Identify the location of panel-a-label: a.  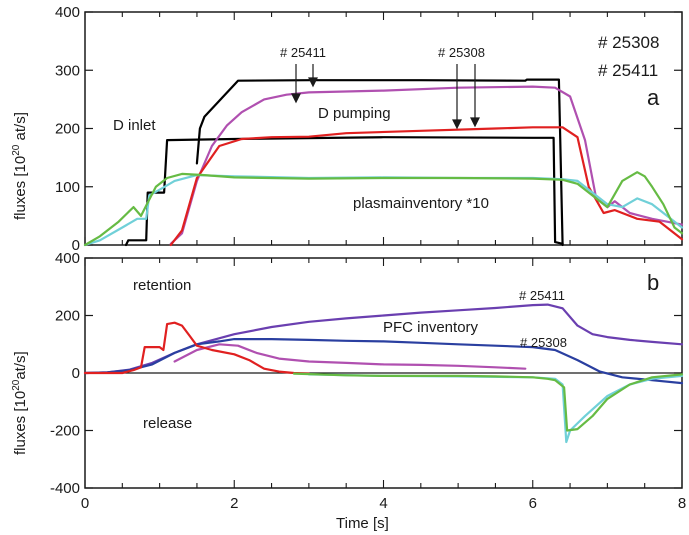
(653, 97).